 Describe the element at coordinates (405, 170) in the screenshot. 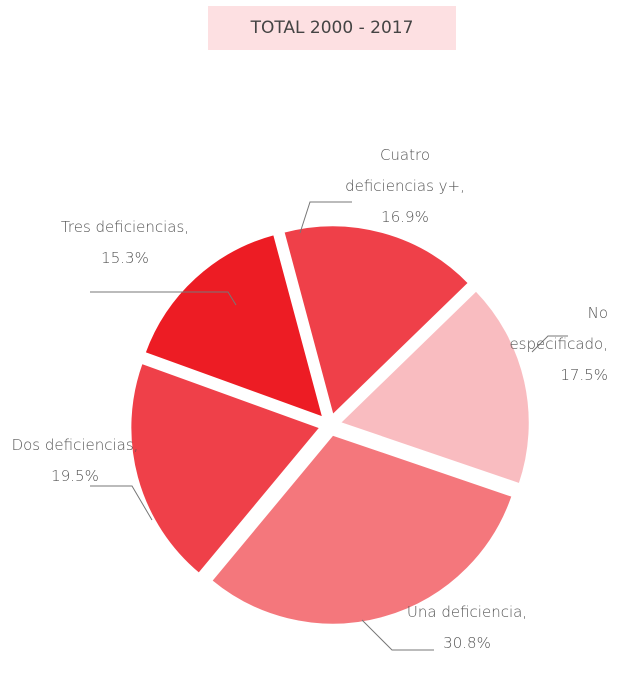

I see `category-label: Cuatro deficiencias y+,` at that location.